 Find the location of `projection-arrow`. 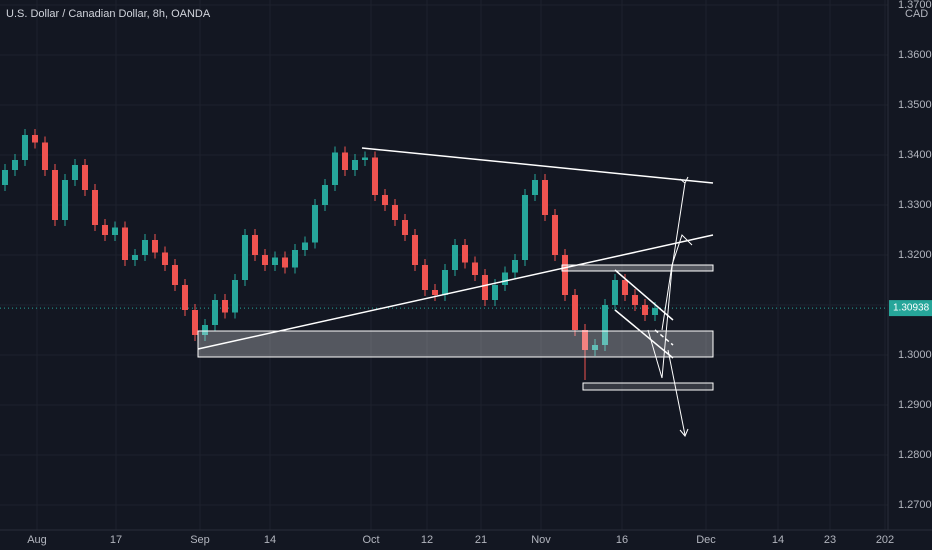

projection-arrow is located at coordinates (666, 280).